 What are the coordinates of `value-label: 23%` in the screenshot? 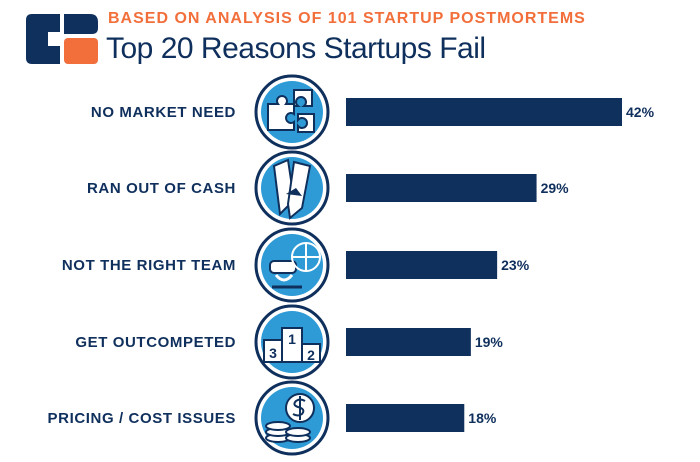 It's located at (515, 265).